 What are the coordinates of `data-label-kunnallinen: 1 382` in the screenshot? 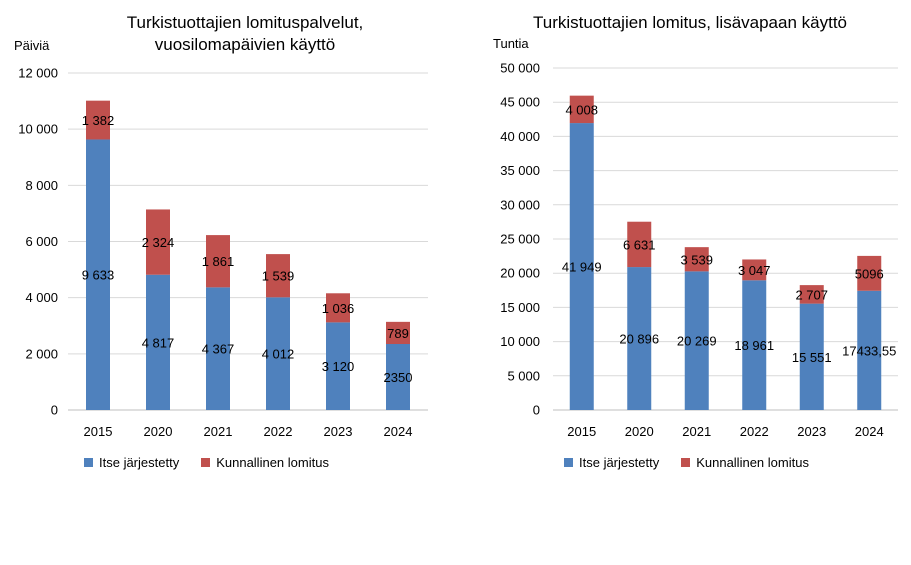 It's located at (98, 120).